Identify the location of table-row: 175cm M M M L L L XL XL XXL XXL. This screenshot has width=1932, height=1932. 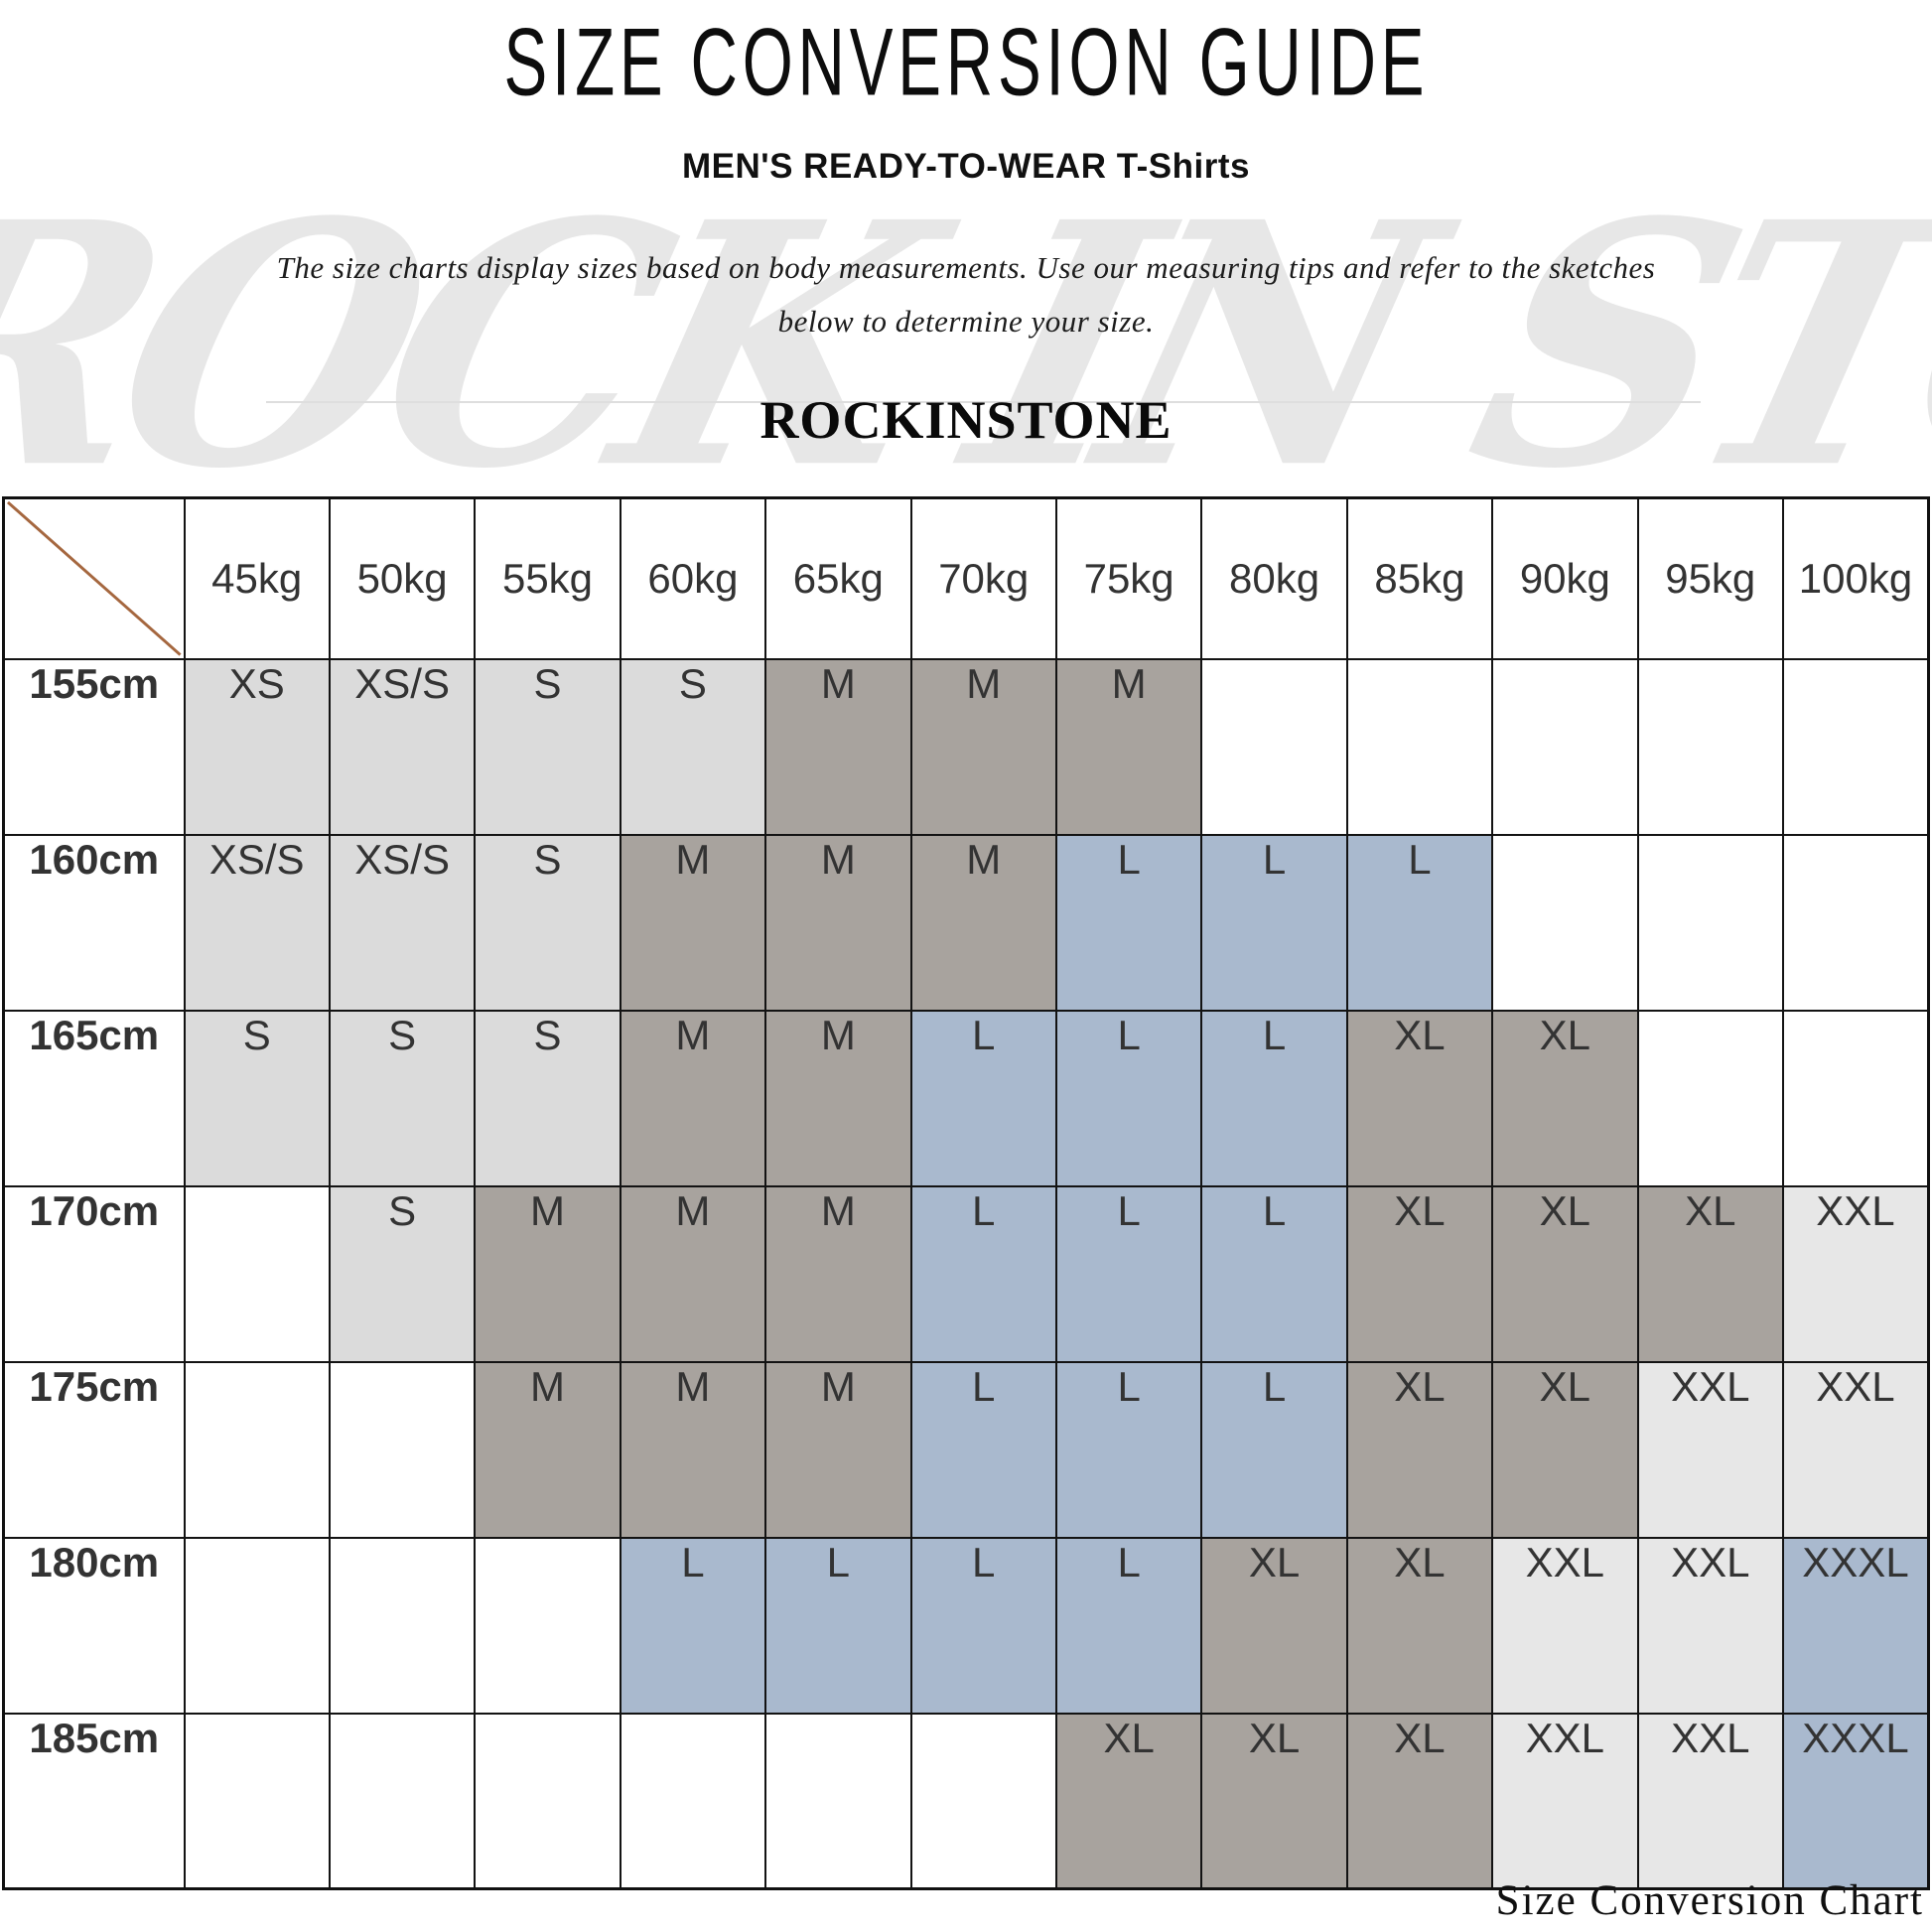
(966, 1449).